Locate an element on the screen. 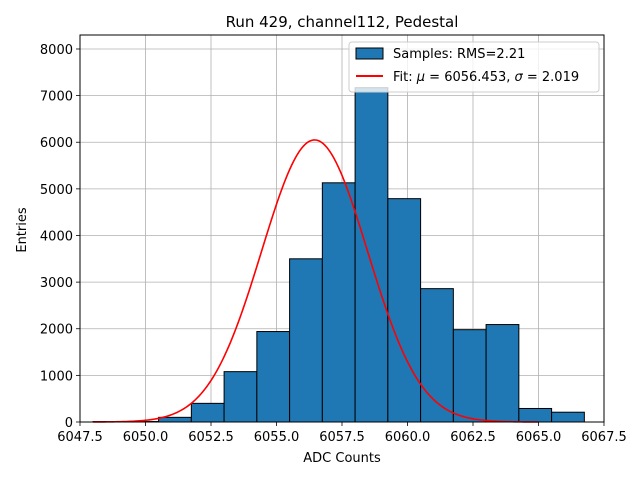 The height and width of the screenshot is (480, 640). y-tick-label: 5000 is located at coordinates (56, 190).